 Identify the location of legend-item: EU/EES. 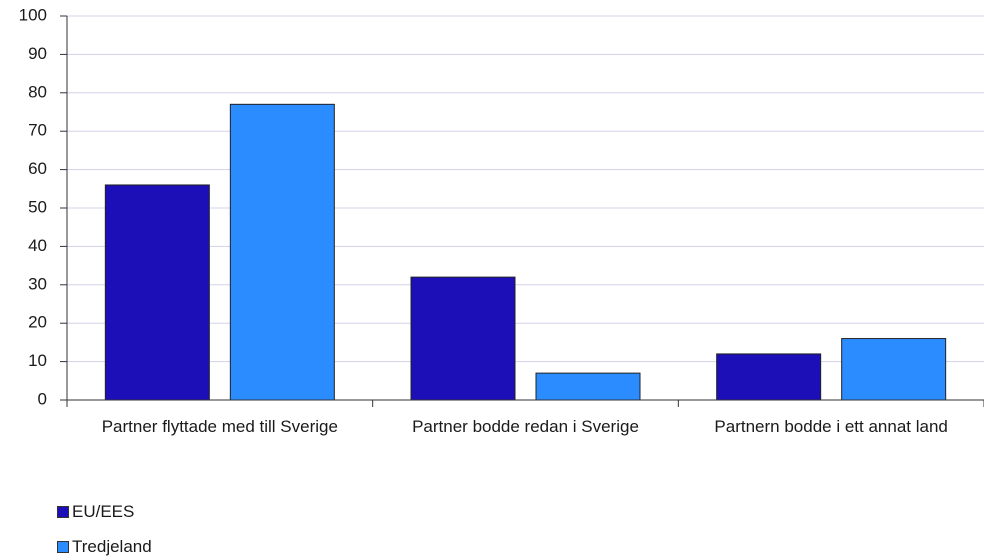
(95, 512).